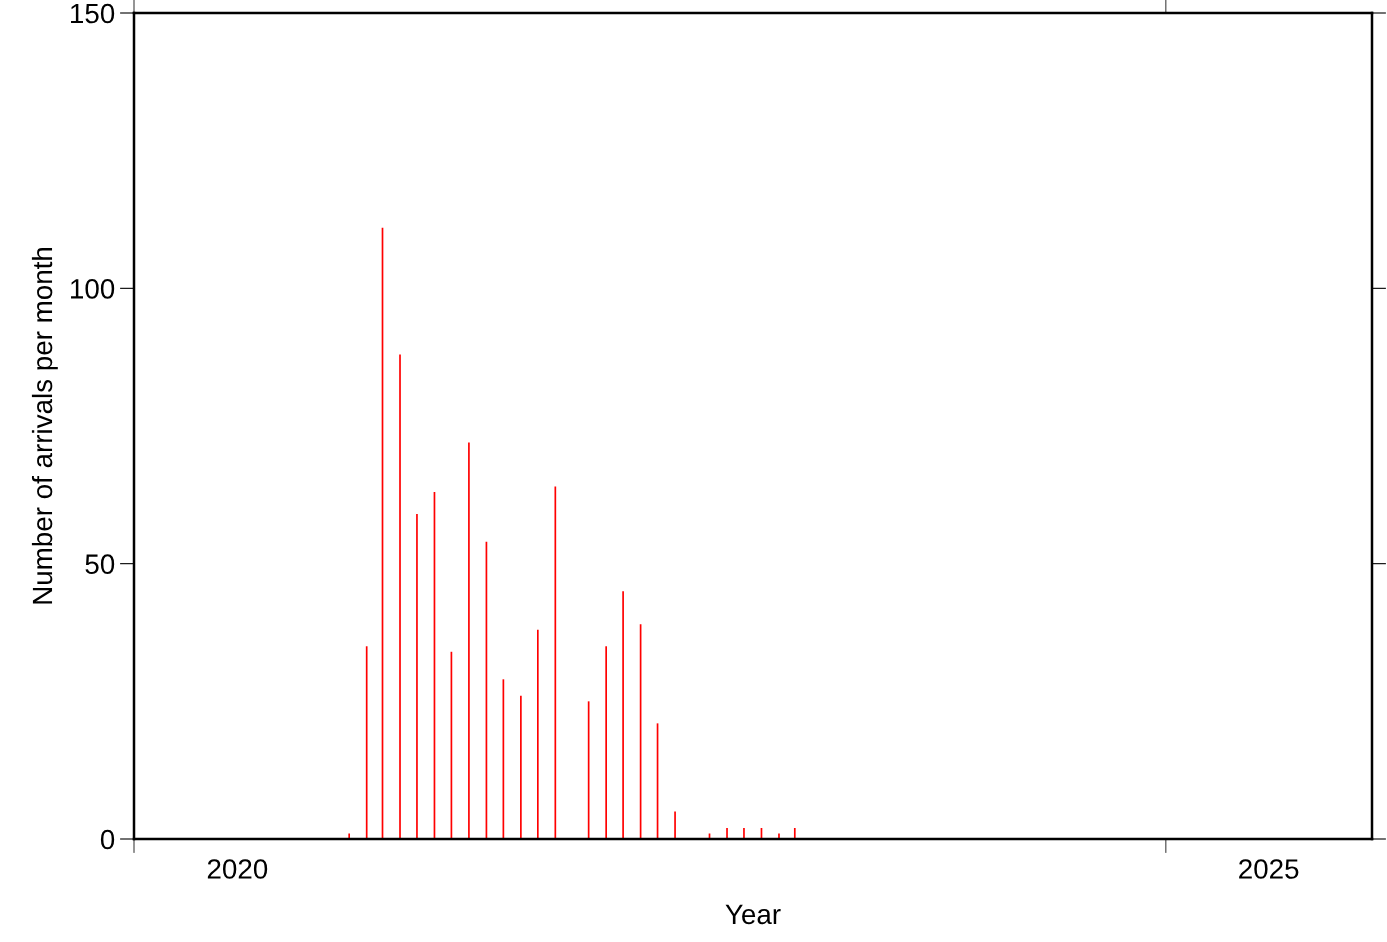 This screenshot has width=1387, height=942. Describe the element at coordinates (753, 914) in the screenshot. I see `x-axis-title: Year` at that location.